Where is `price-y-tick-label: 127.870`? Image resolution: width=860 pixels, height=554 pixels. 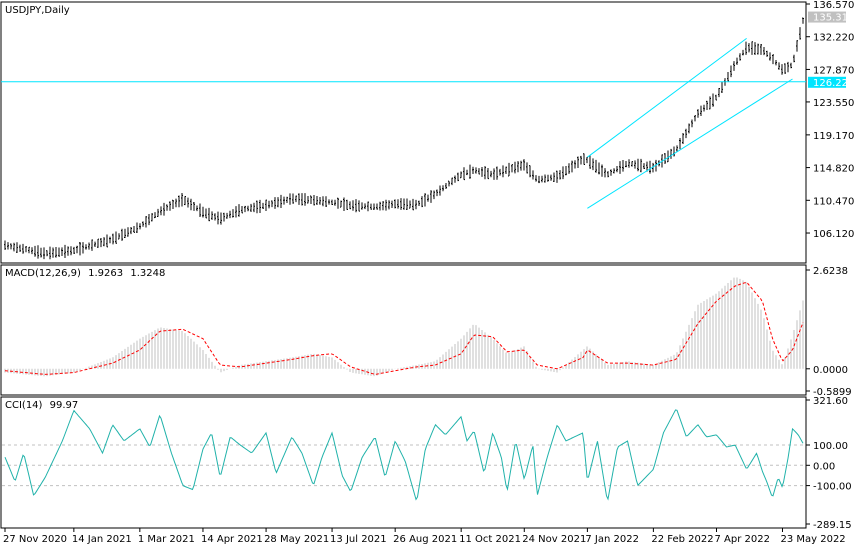 price-y-tick-label: 127.870 is located at coordinates (833, 70).